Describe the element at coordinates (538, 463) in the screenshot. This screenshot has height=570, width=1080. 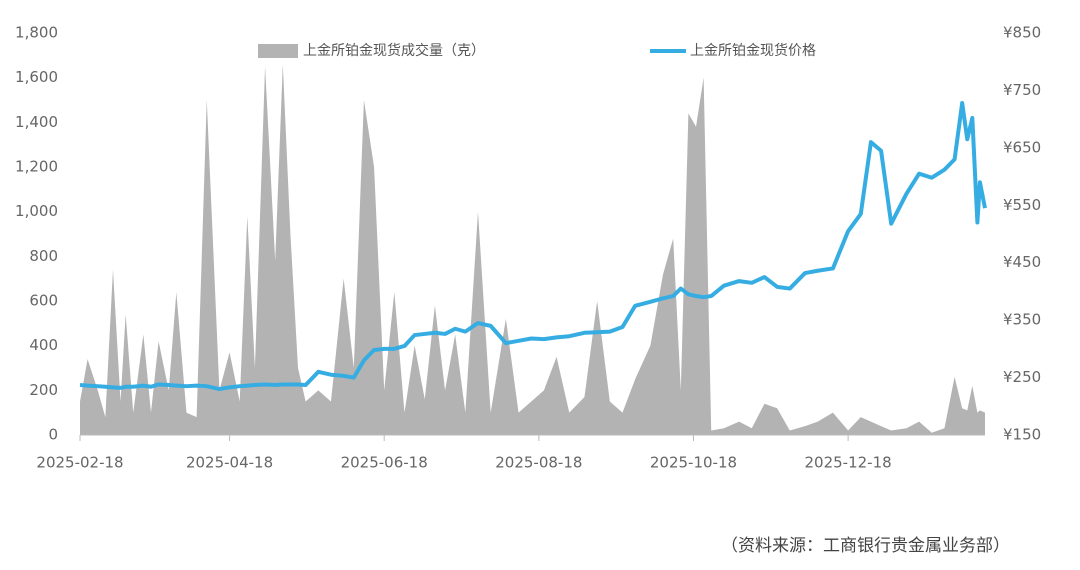
I see `x-tick-label: 2025-08-18` at that location.